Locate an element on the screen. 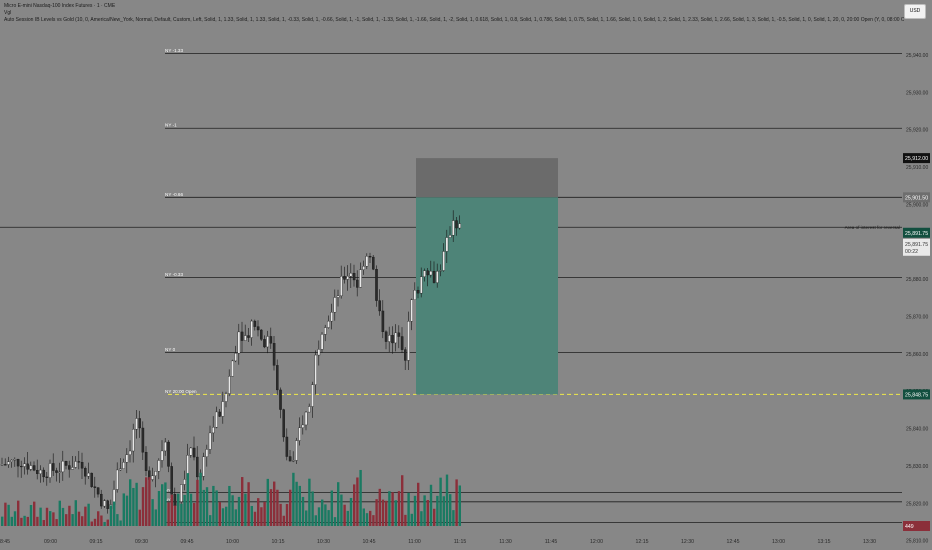 The width and height of the screenshot is (932, 550). price-axis-label: 25,930.00 is located at coordinates (917, 93).